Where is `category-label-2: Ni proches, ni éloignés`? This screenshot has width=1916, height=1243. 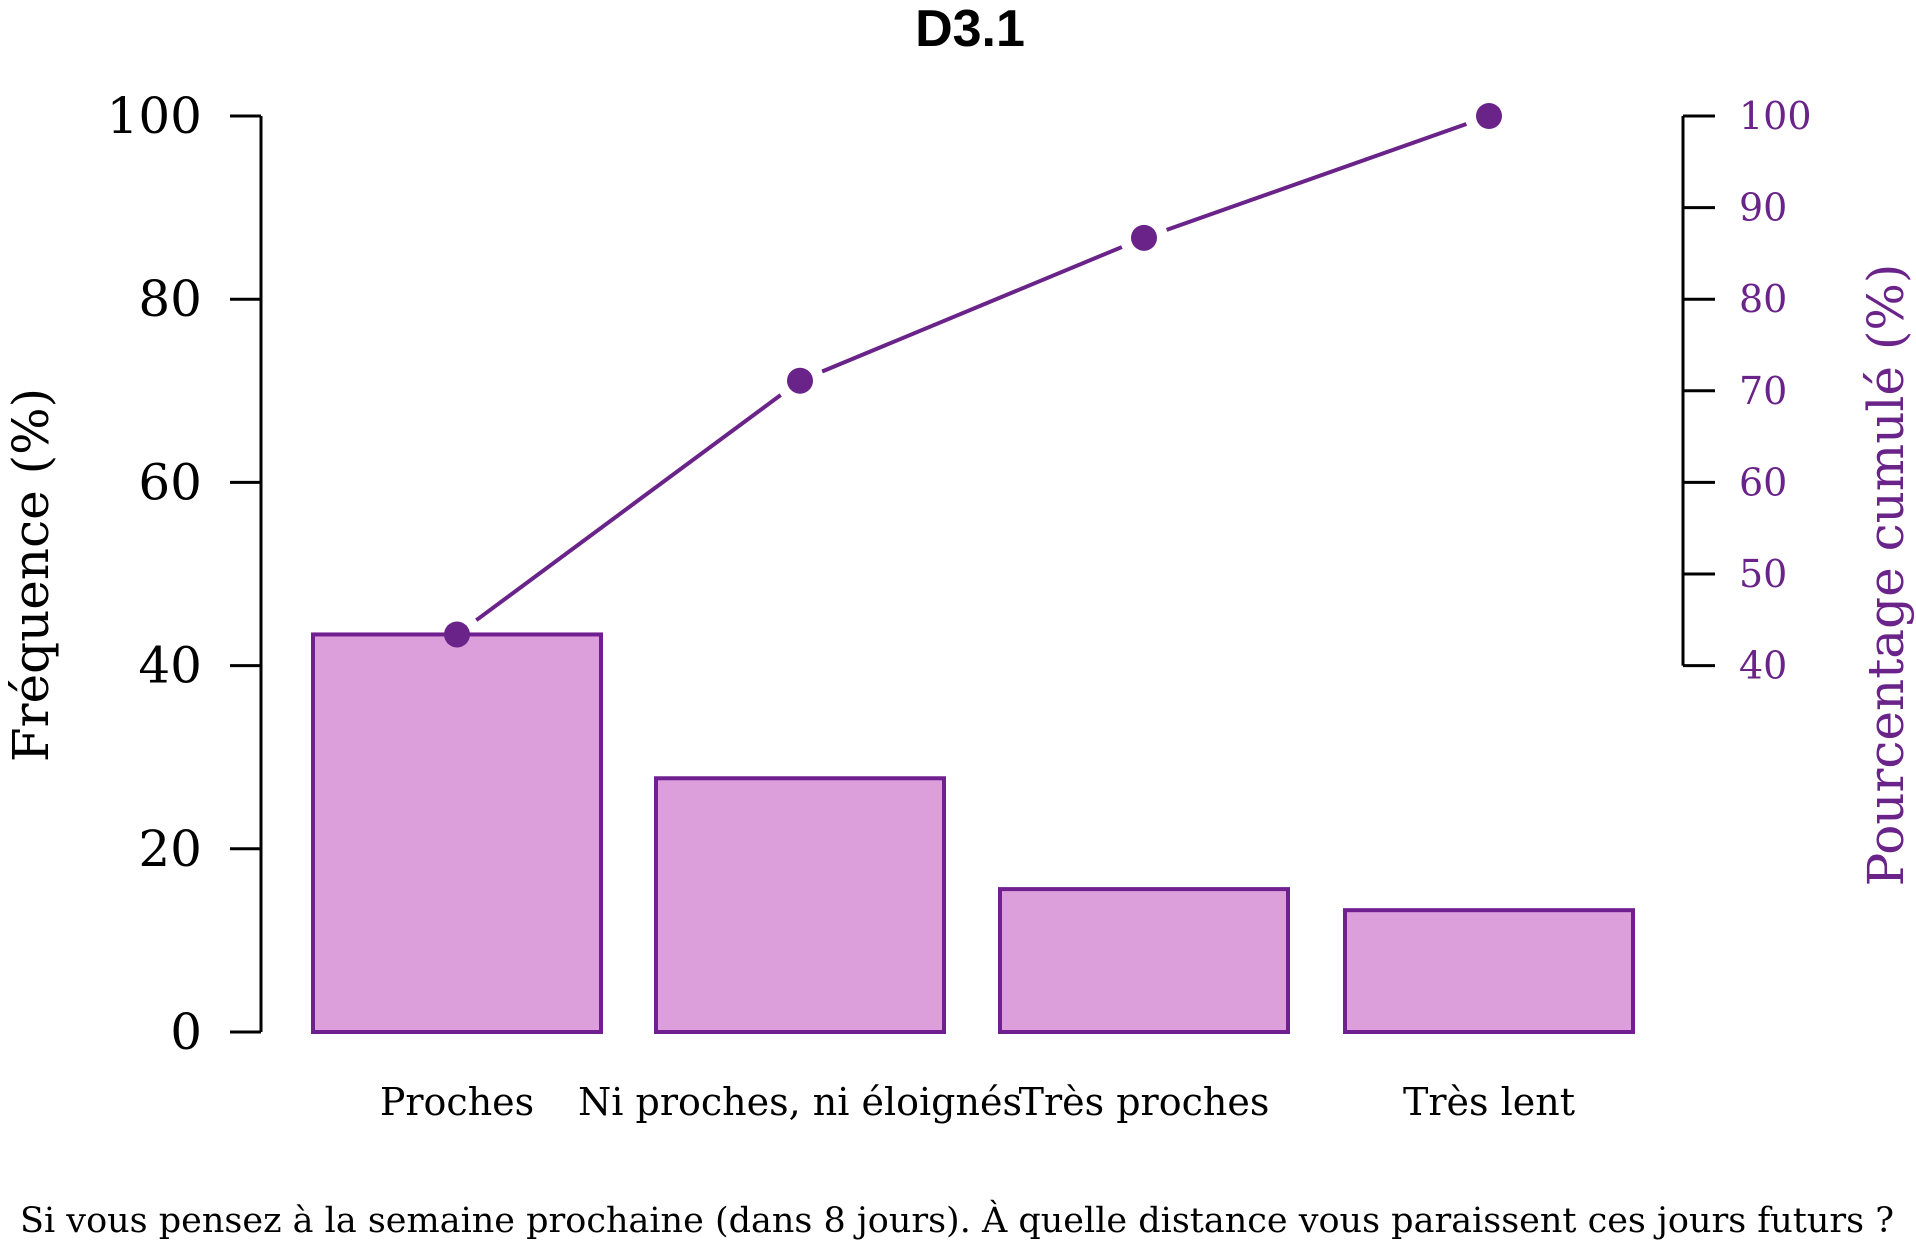
category-label-2: Ni proches, ni éloignés is located at coordinates (800, 1102).